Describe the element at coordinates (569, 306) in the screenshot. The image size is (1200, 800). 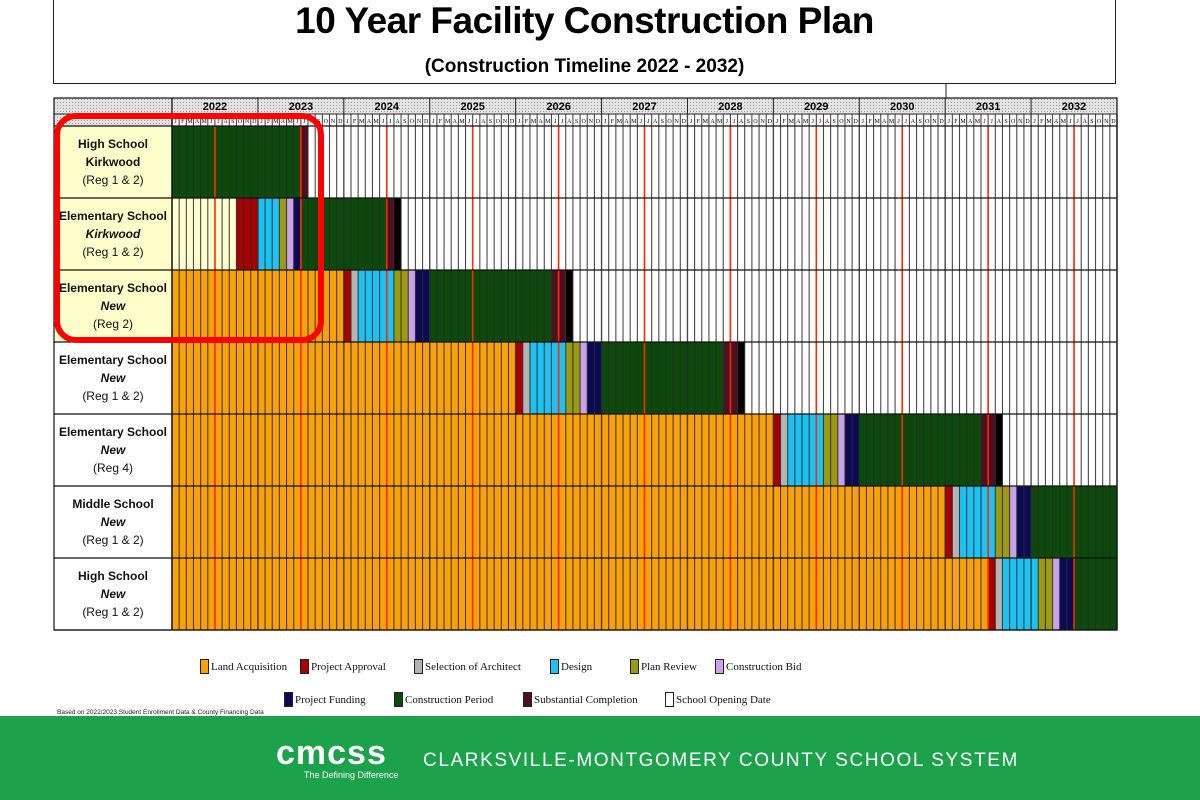
I see `segment-opening` at that location.